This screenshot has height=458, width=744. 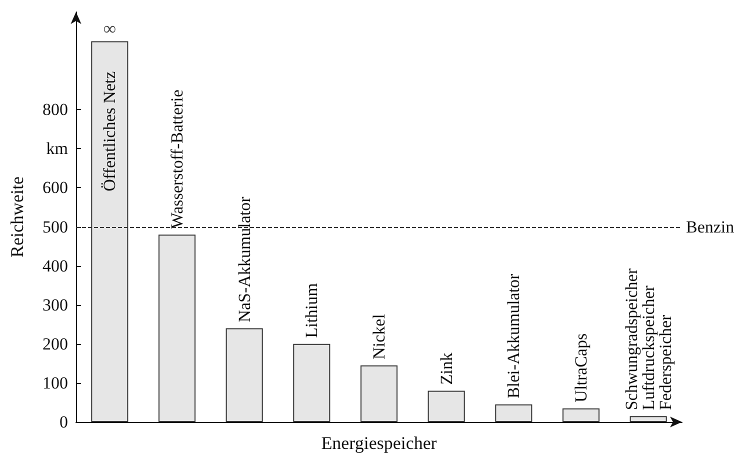 What do you see at coordinates (55, 226) in the screenshot?
I see `y-tick-label: 500` at bounding box center [55, 226].